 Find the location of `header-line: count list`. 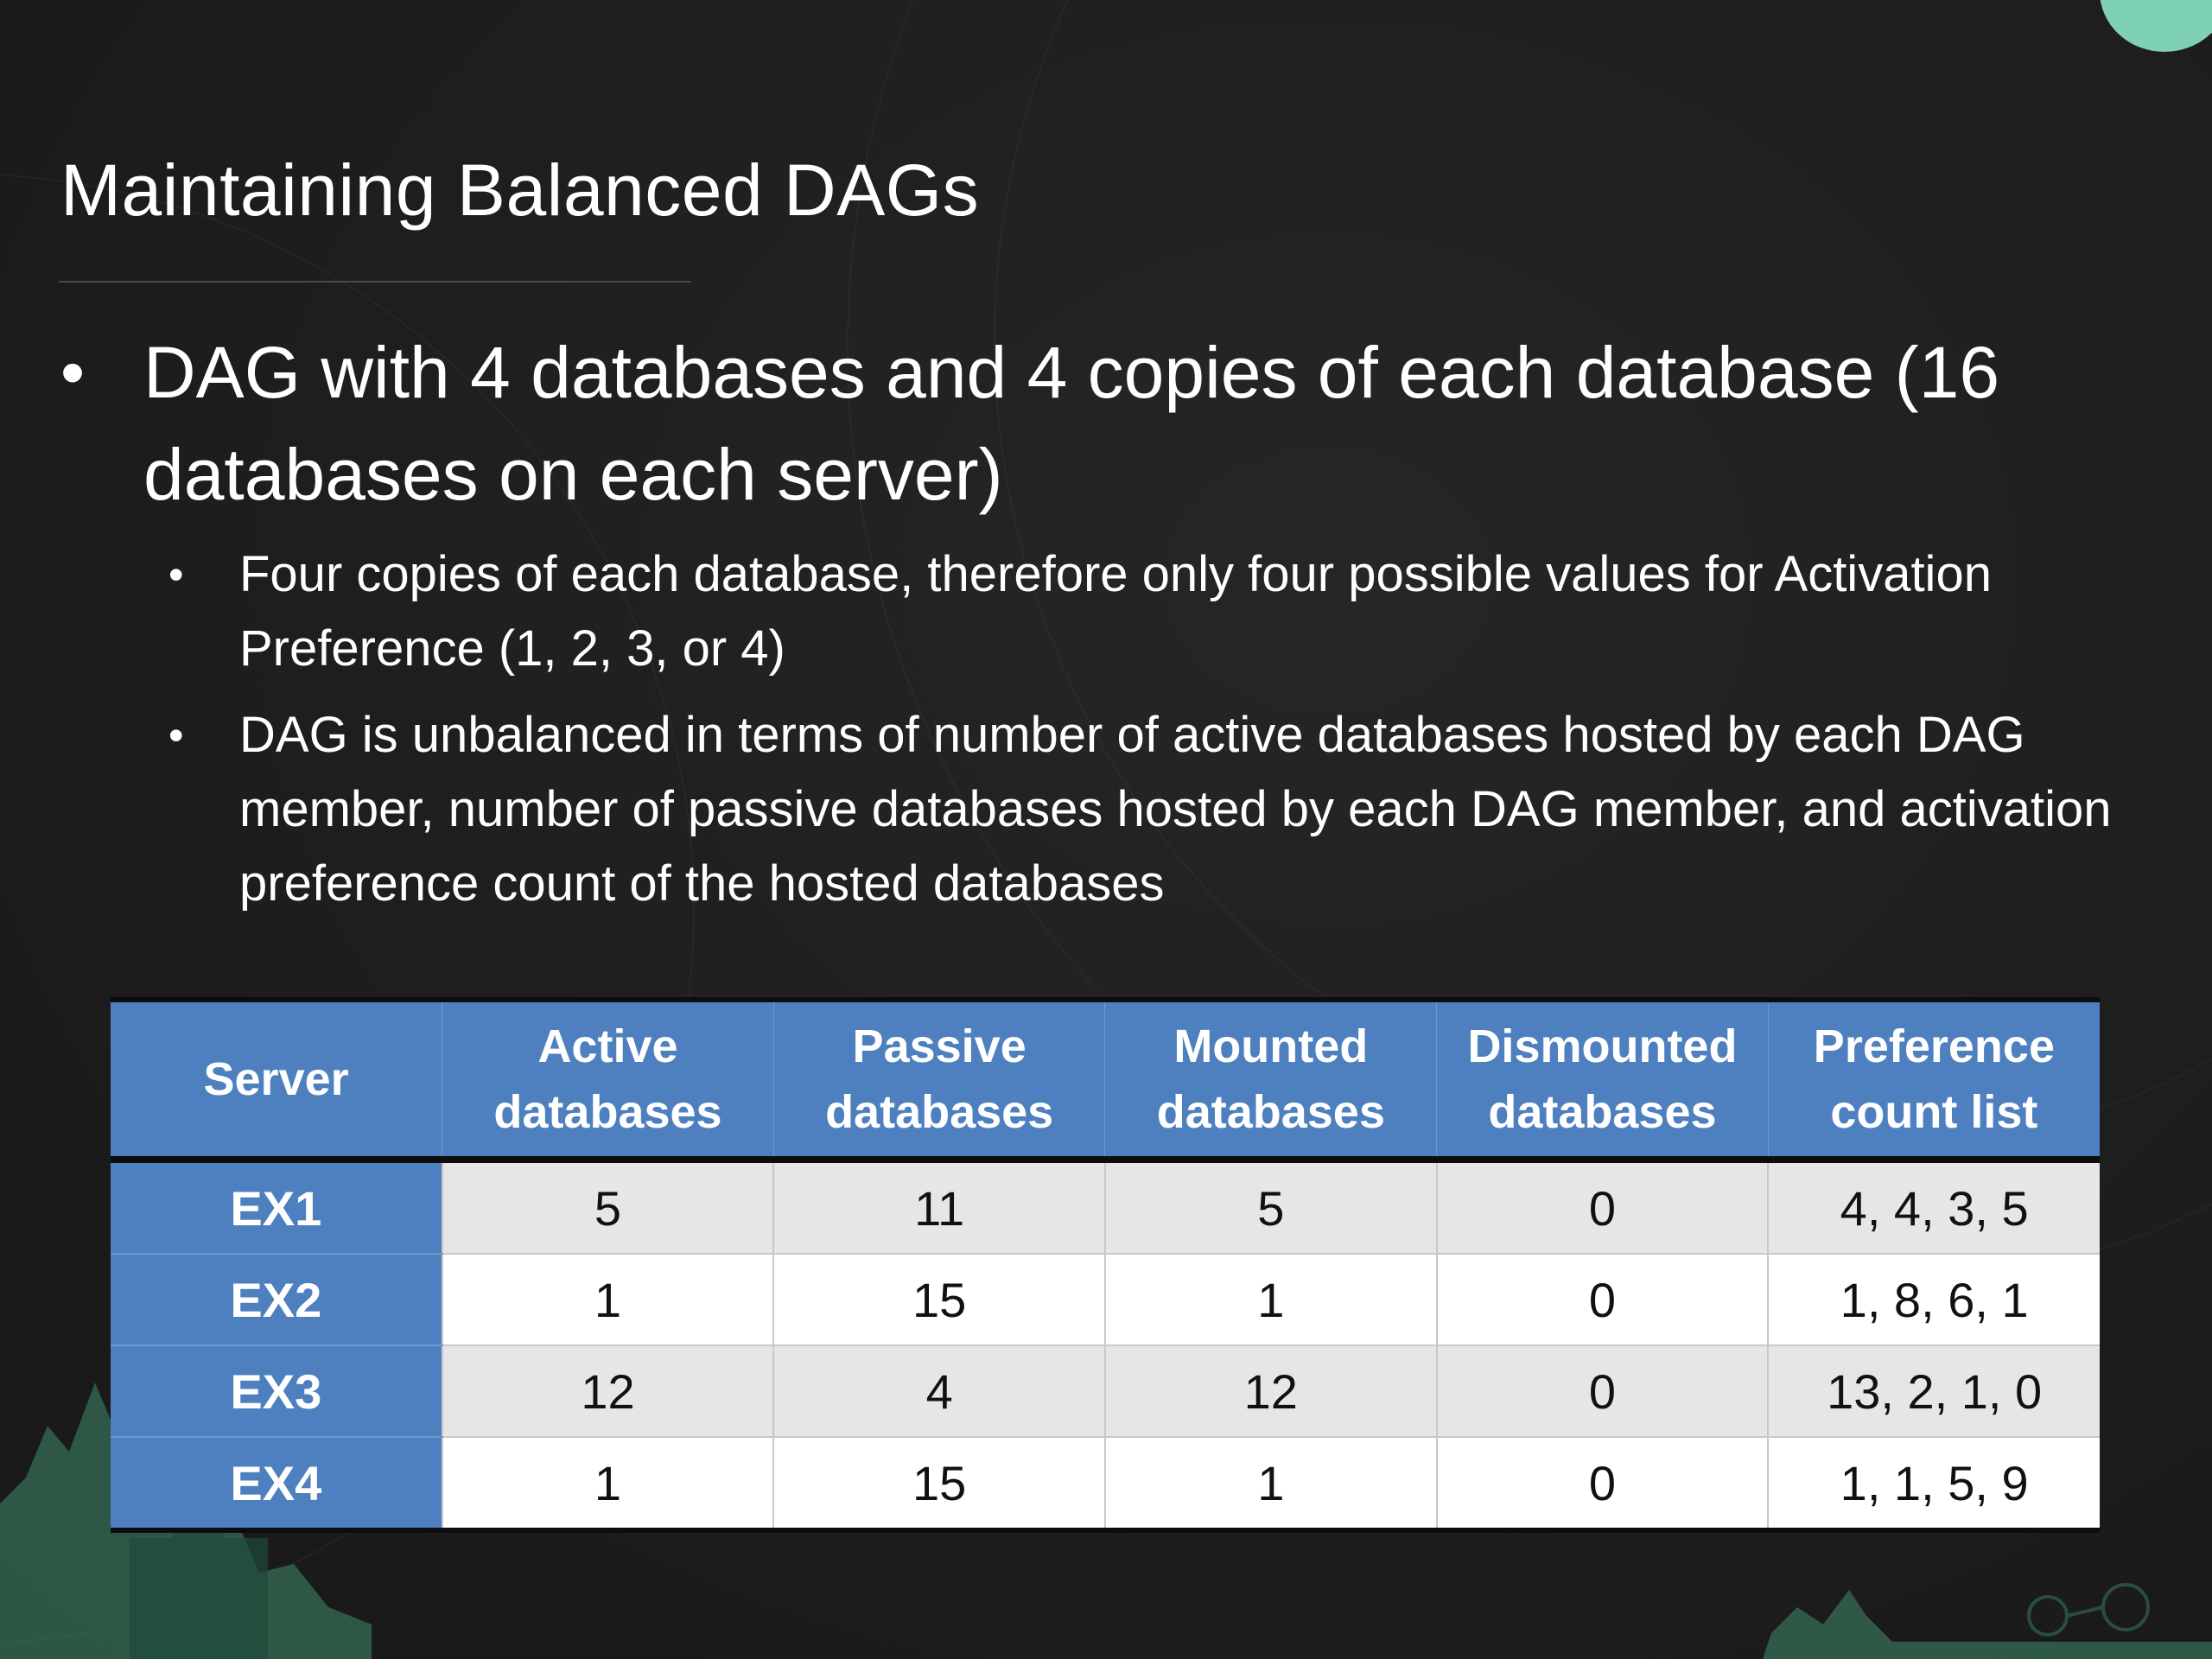

header-line: count list is located at coordinates (1934, 1112).